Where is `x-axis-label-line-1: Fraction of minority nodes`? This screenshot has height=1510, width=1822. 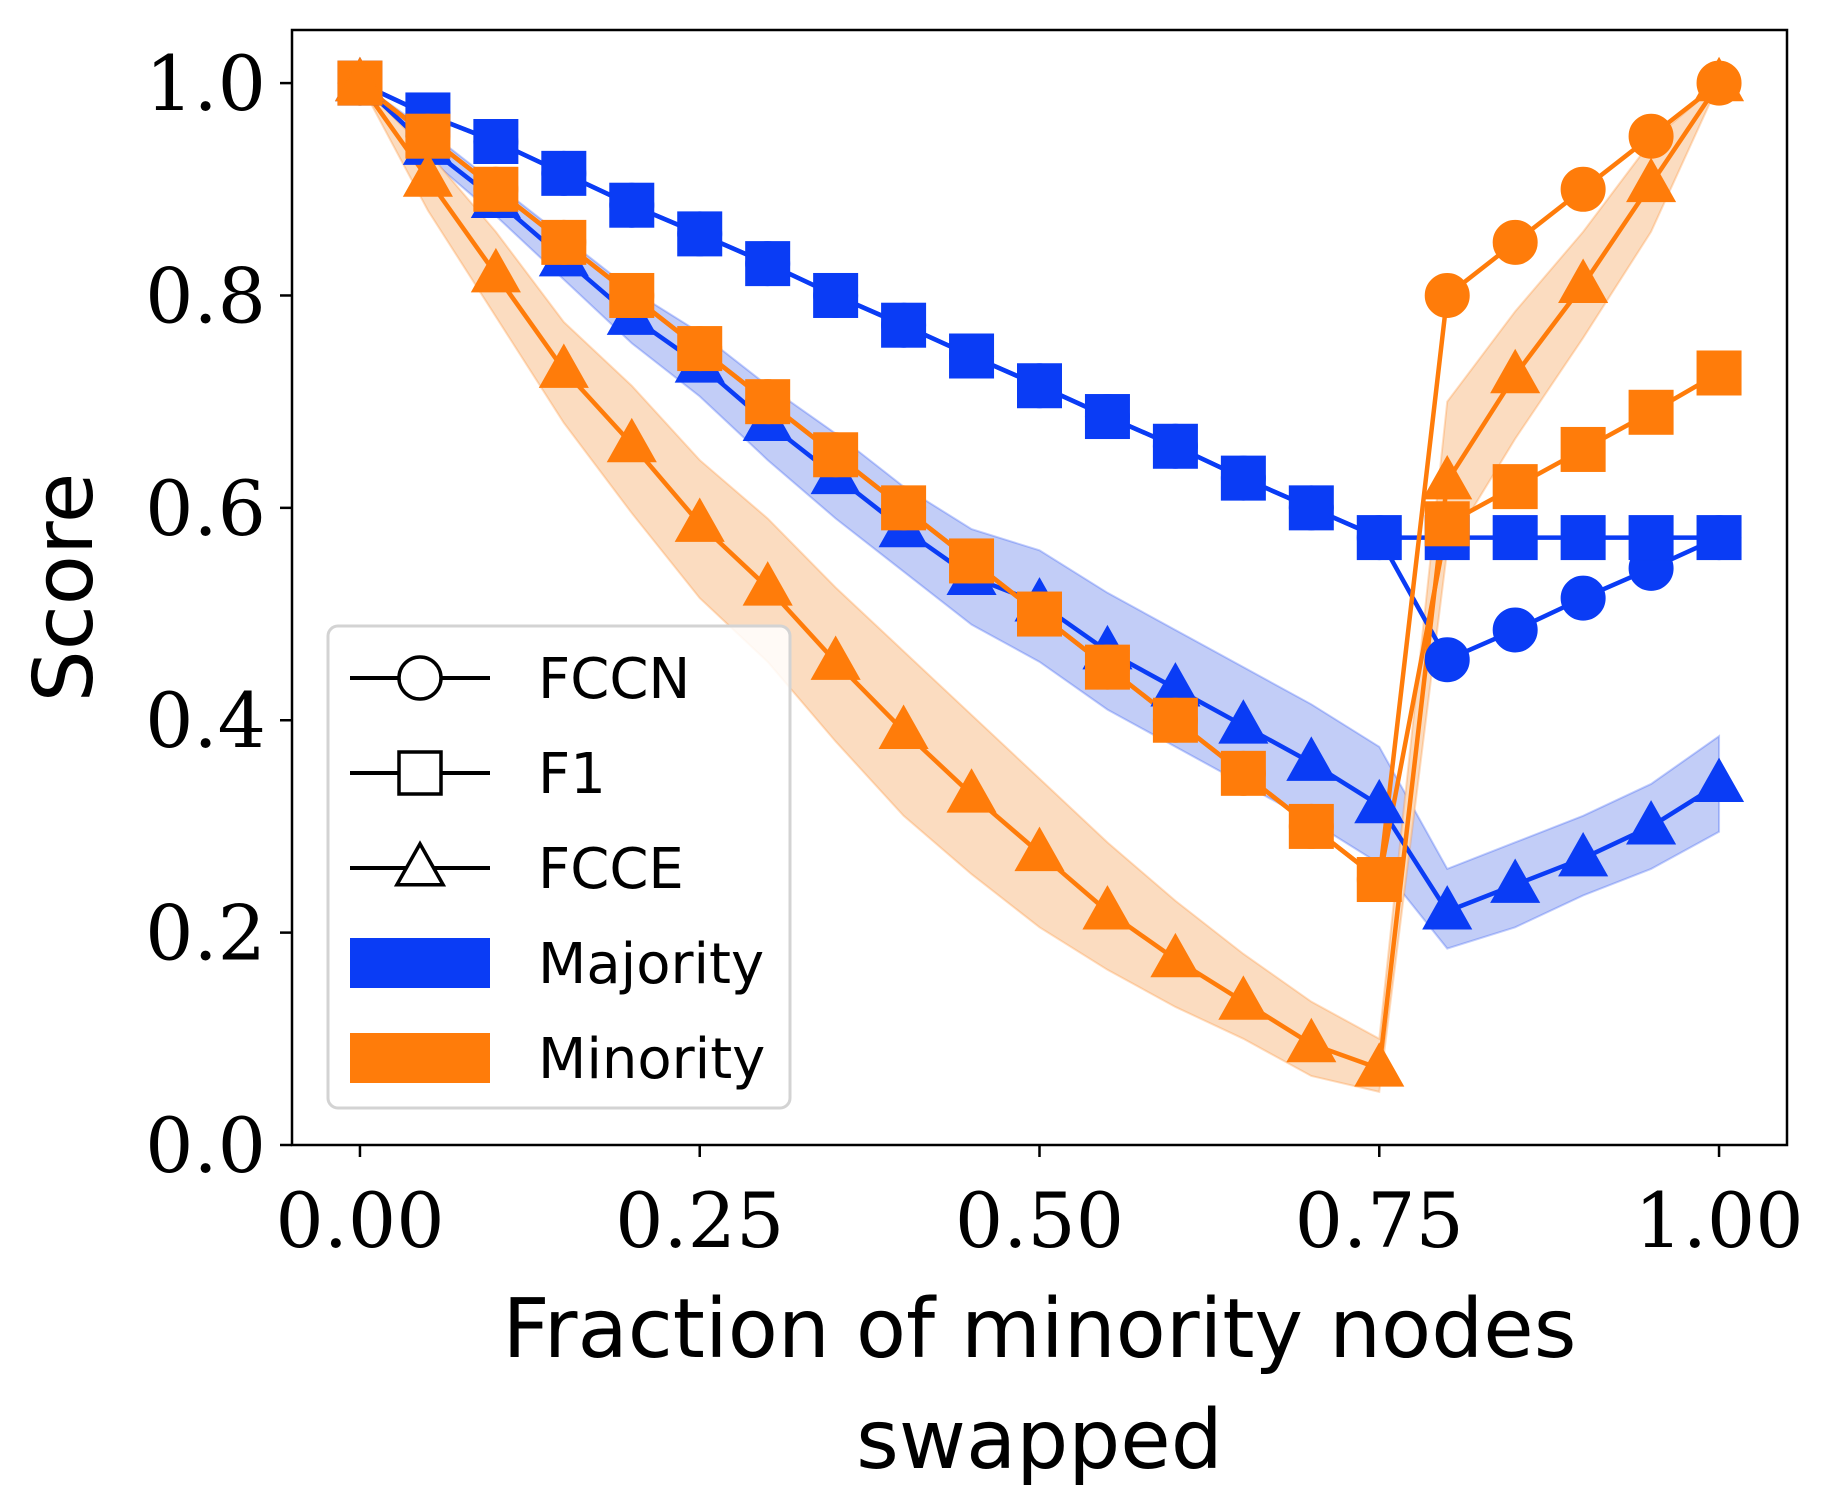
x-axis-label-line-1: Fraction of minority nodes is located at coordinates (1040, 1329).